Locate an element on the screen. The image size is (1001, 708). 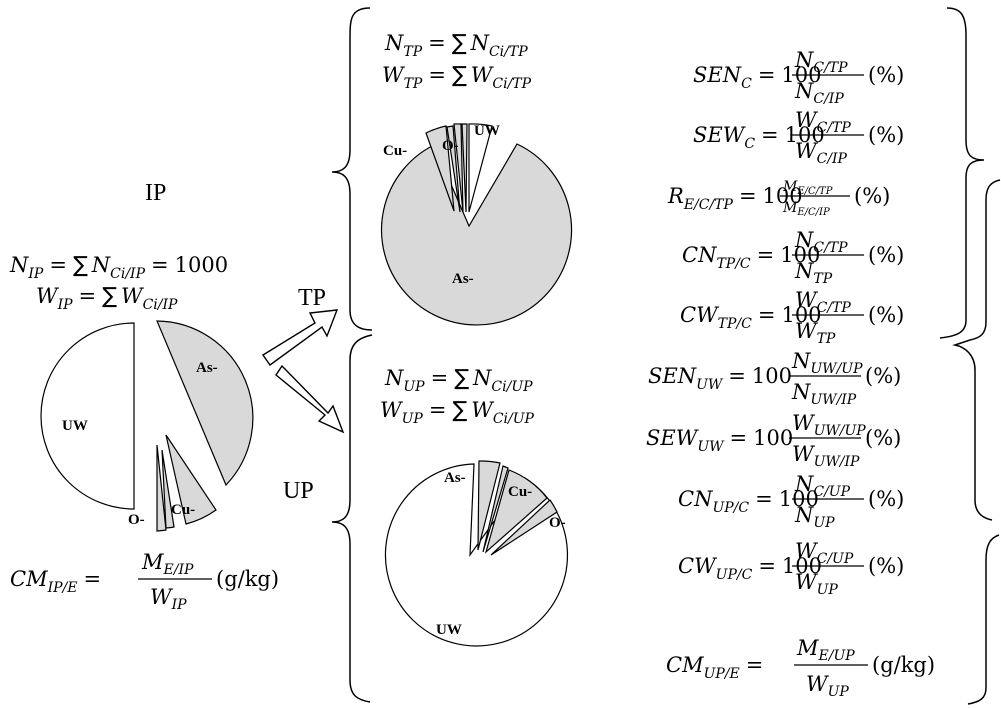
tp-pie: Cu- O- UW As- is located at coordinates (476, 224).